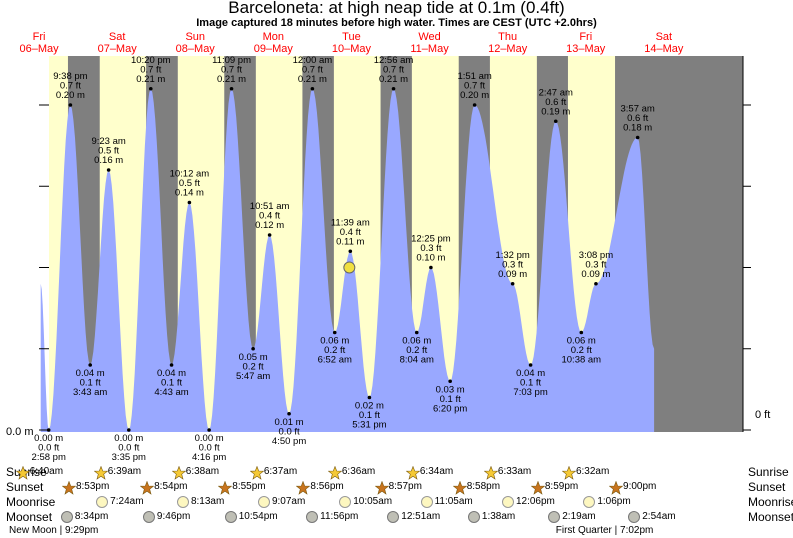 This screenshot has height=538, width=793. I want to click on tide-label: 0.10 m, so click(430, 258).